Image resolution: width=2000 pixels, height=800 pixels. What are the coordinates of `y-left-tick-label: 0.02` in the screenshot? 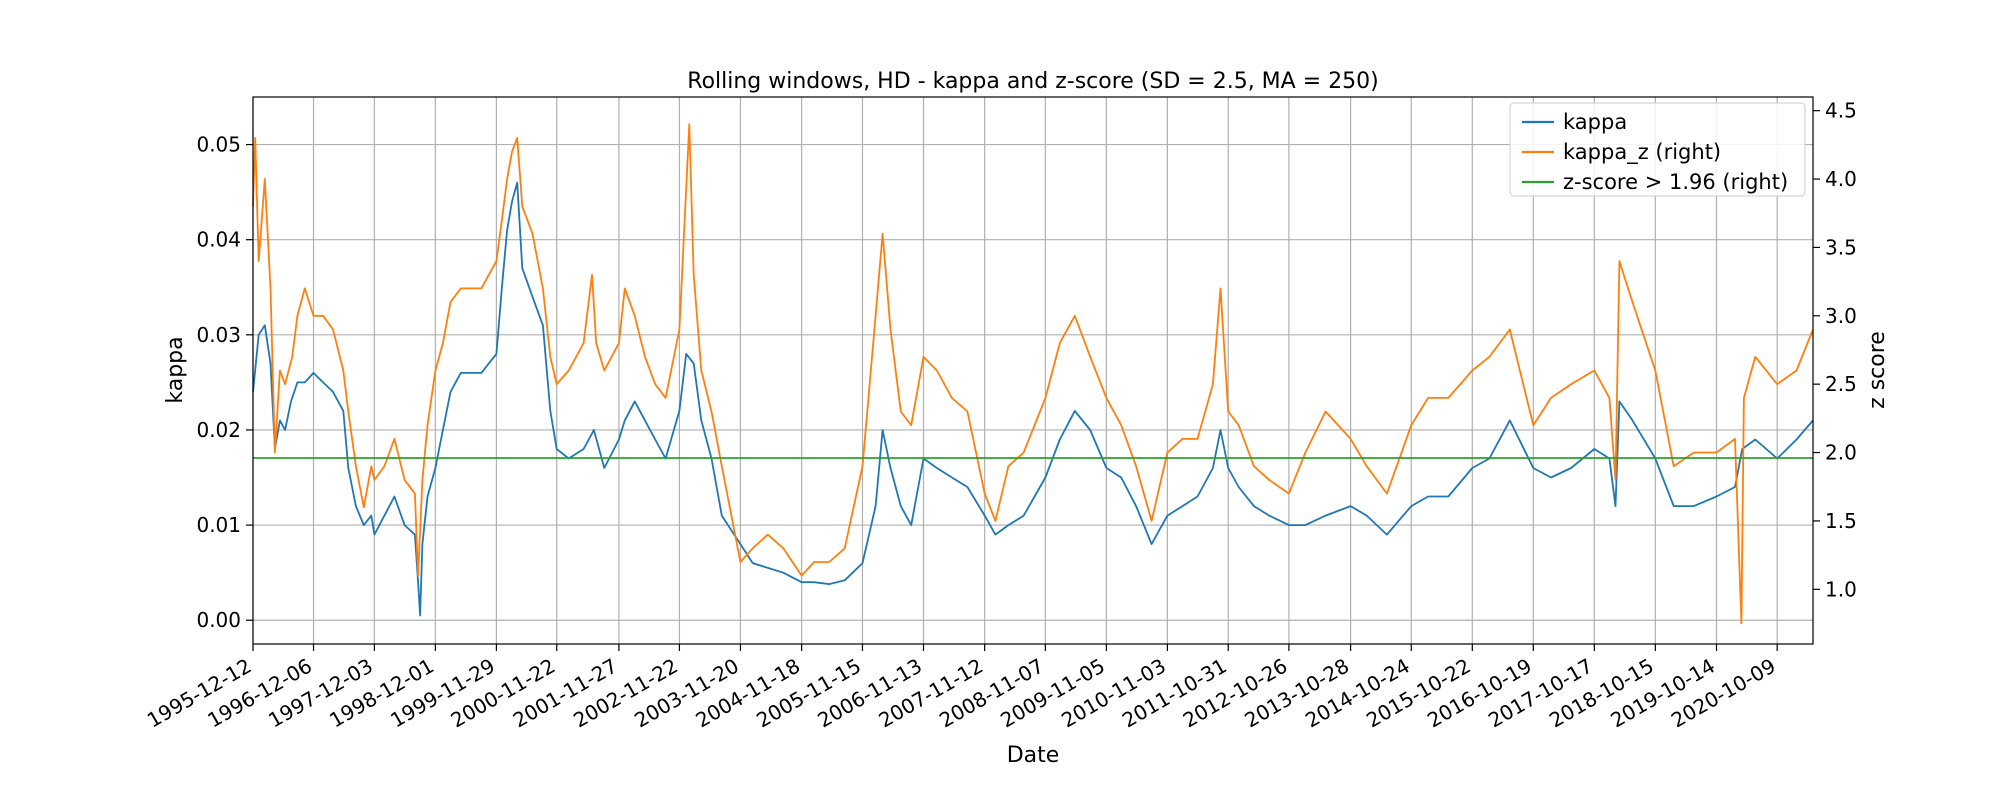 It's located at (218, 430).